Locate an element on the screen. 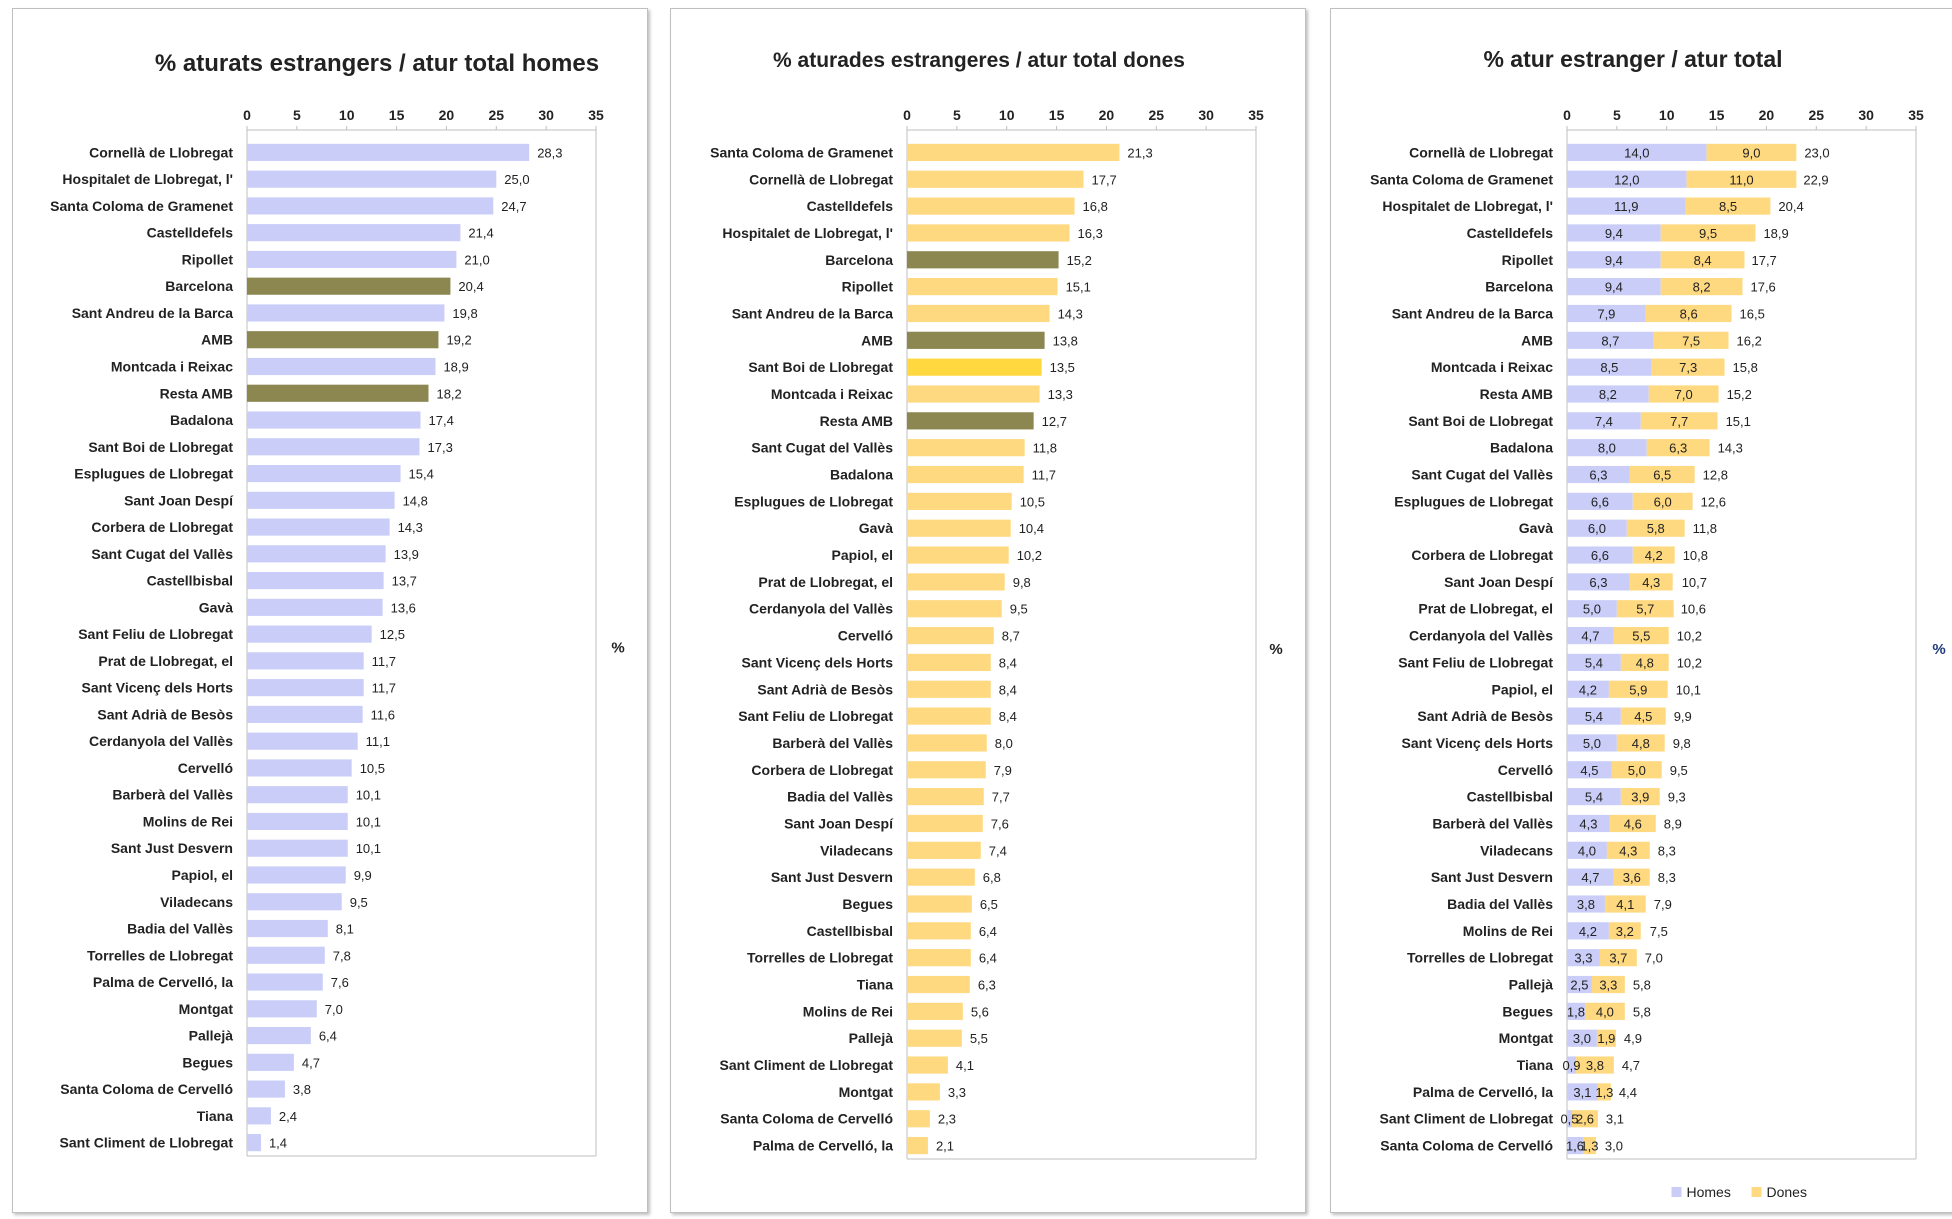 This screenshot has height=1219, width=1952. data-label: 21,4 is located at coordinates (480, 233).